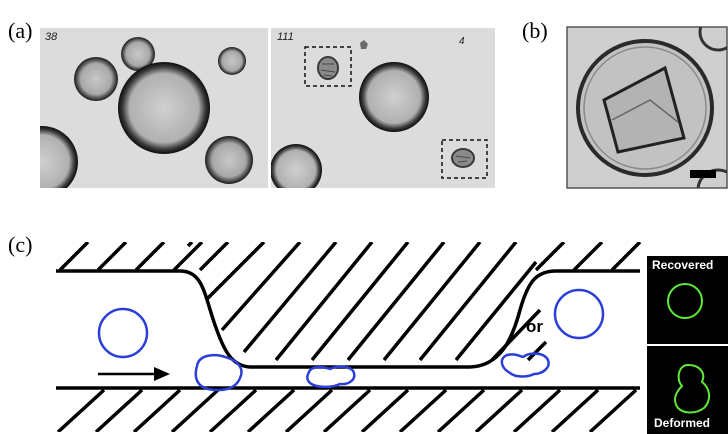 The image size is (728, 434). What do you see at coordinates (218, 372) in the screenshot?
I see `capsule-entering` at bounding box center [218, 372].